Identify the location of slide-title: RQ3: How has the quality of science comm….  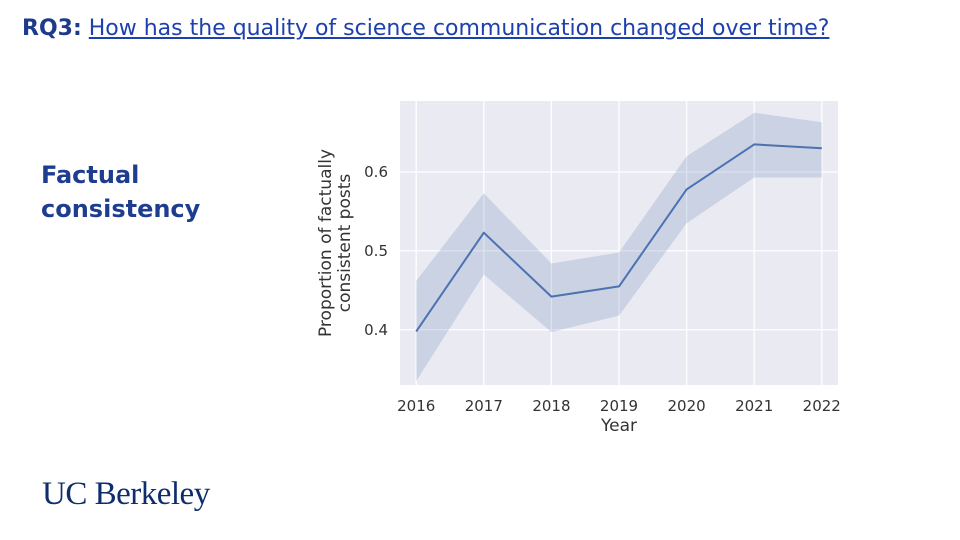
(425, 28).